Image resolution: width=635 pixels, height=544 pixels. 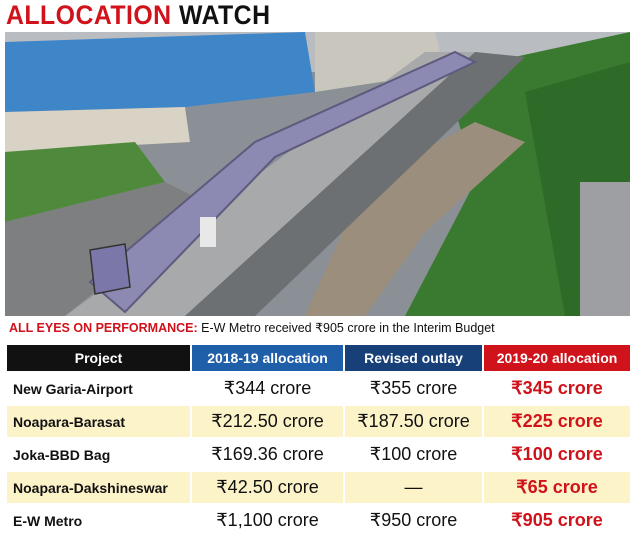 What do you see at coordinates (103, 328) in the screenshot?
I see `caption-lead: ALL EYES ON PERFORMANCE:` at bounding box center [103, 328].